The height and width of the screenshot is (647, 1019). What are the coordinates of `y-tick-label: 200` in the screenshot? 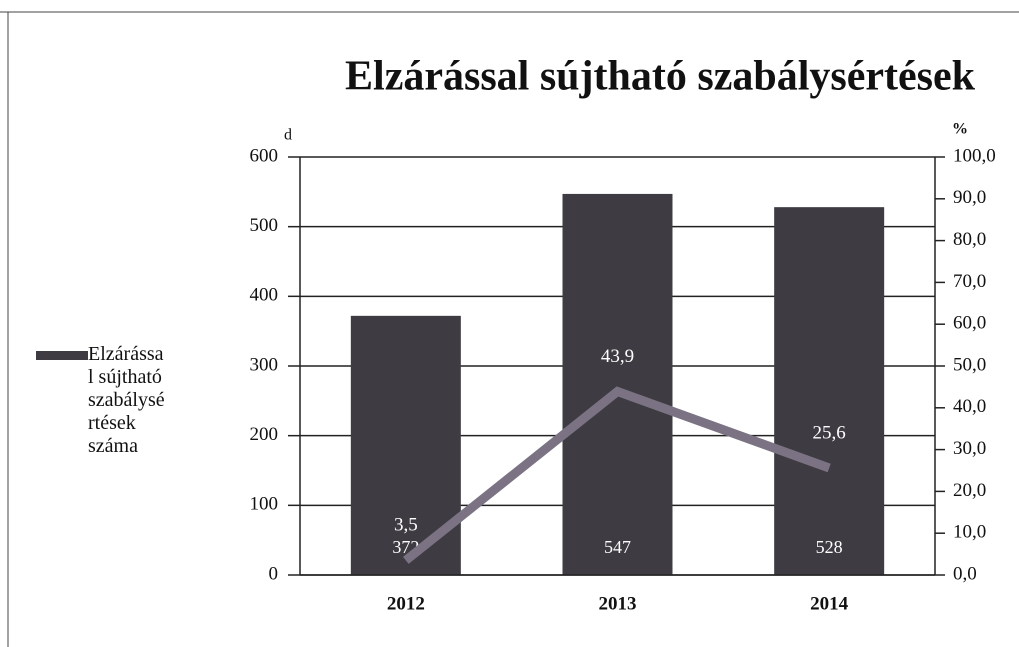 It's located at (264, 434).